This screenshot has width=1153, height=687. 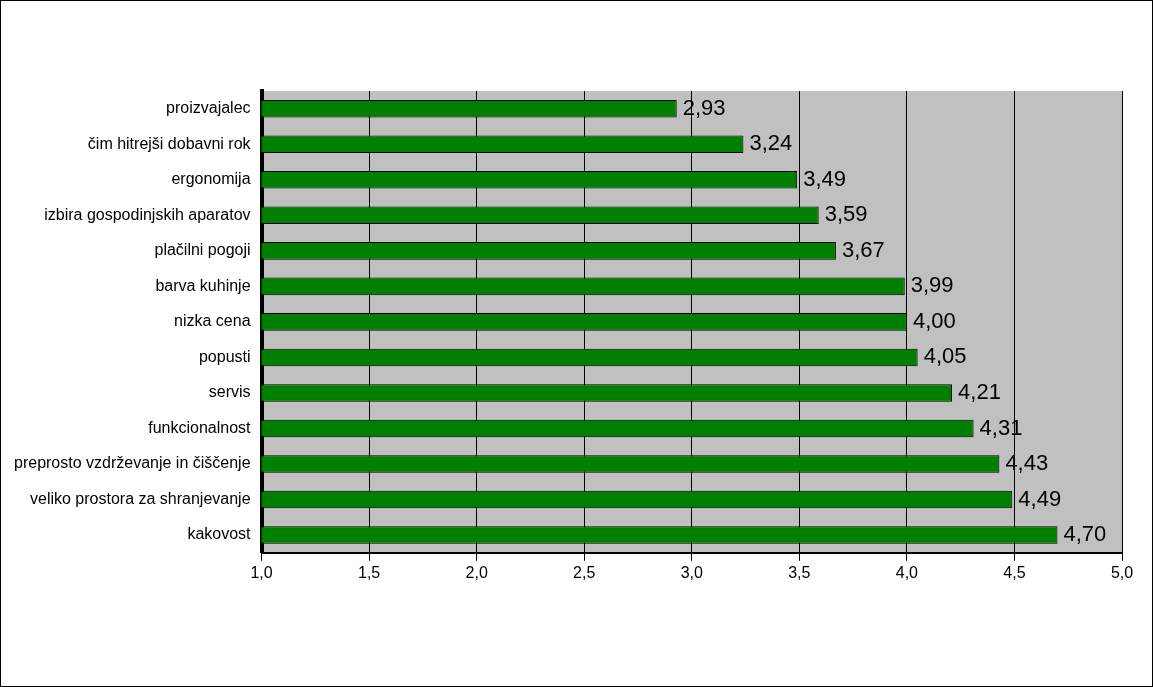 What do you see at coordinates (691, 572) in the screenshot?
I see `x-tick-label: 3,0` at bounding box center [691, 572].